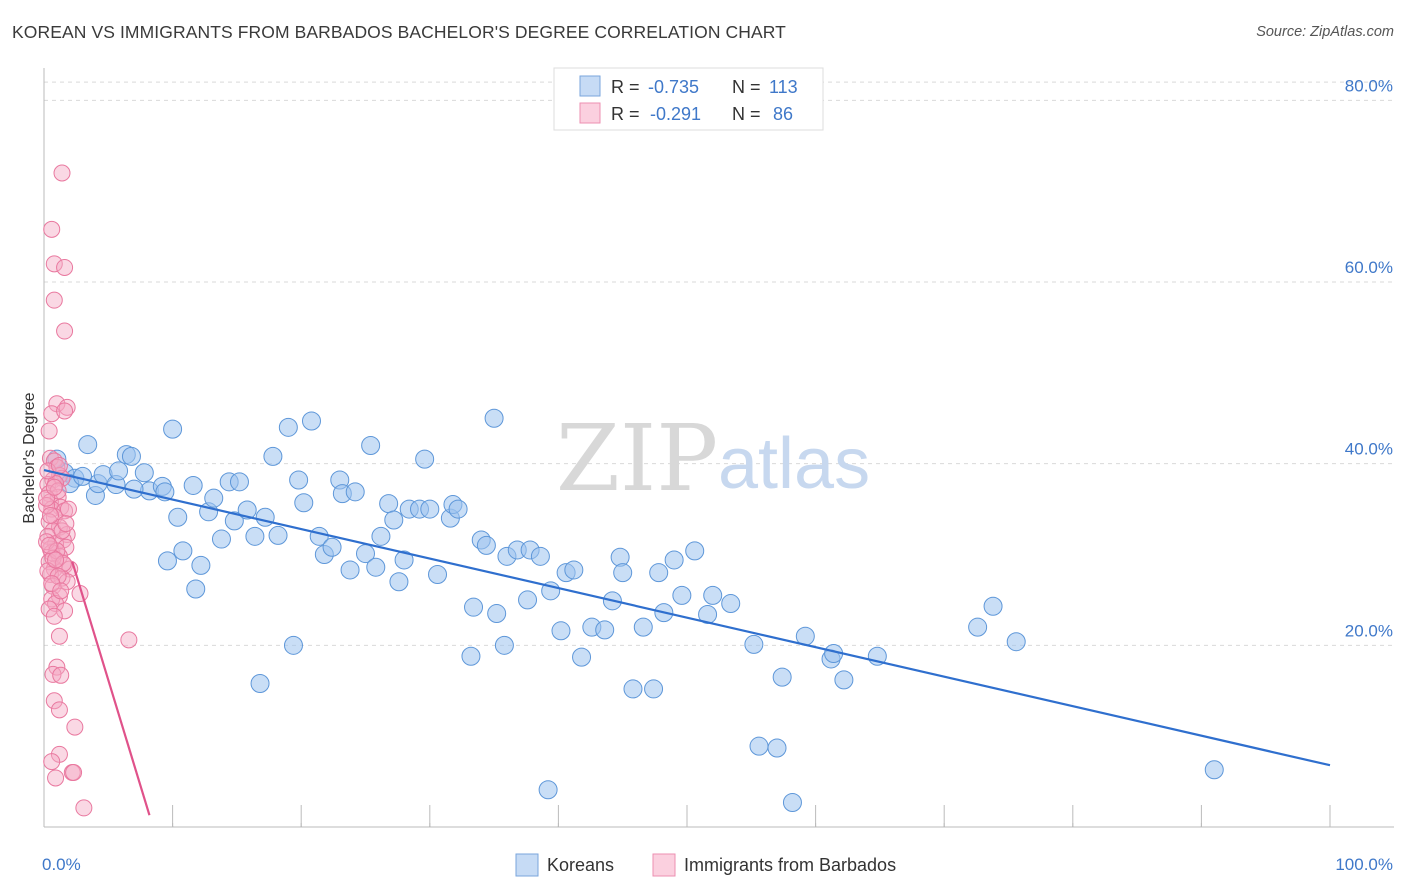 The height and width of the screenshot is (892, 1406). What do you see at coordinates (1325, 32) in the screenshot?
I see `source-label: Source: ZipAtlas.com` at bounding box center [1325, 32].